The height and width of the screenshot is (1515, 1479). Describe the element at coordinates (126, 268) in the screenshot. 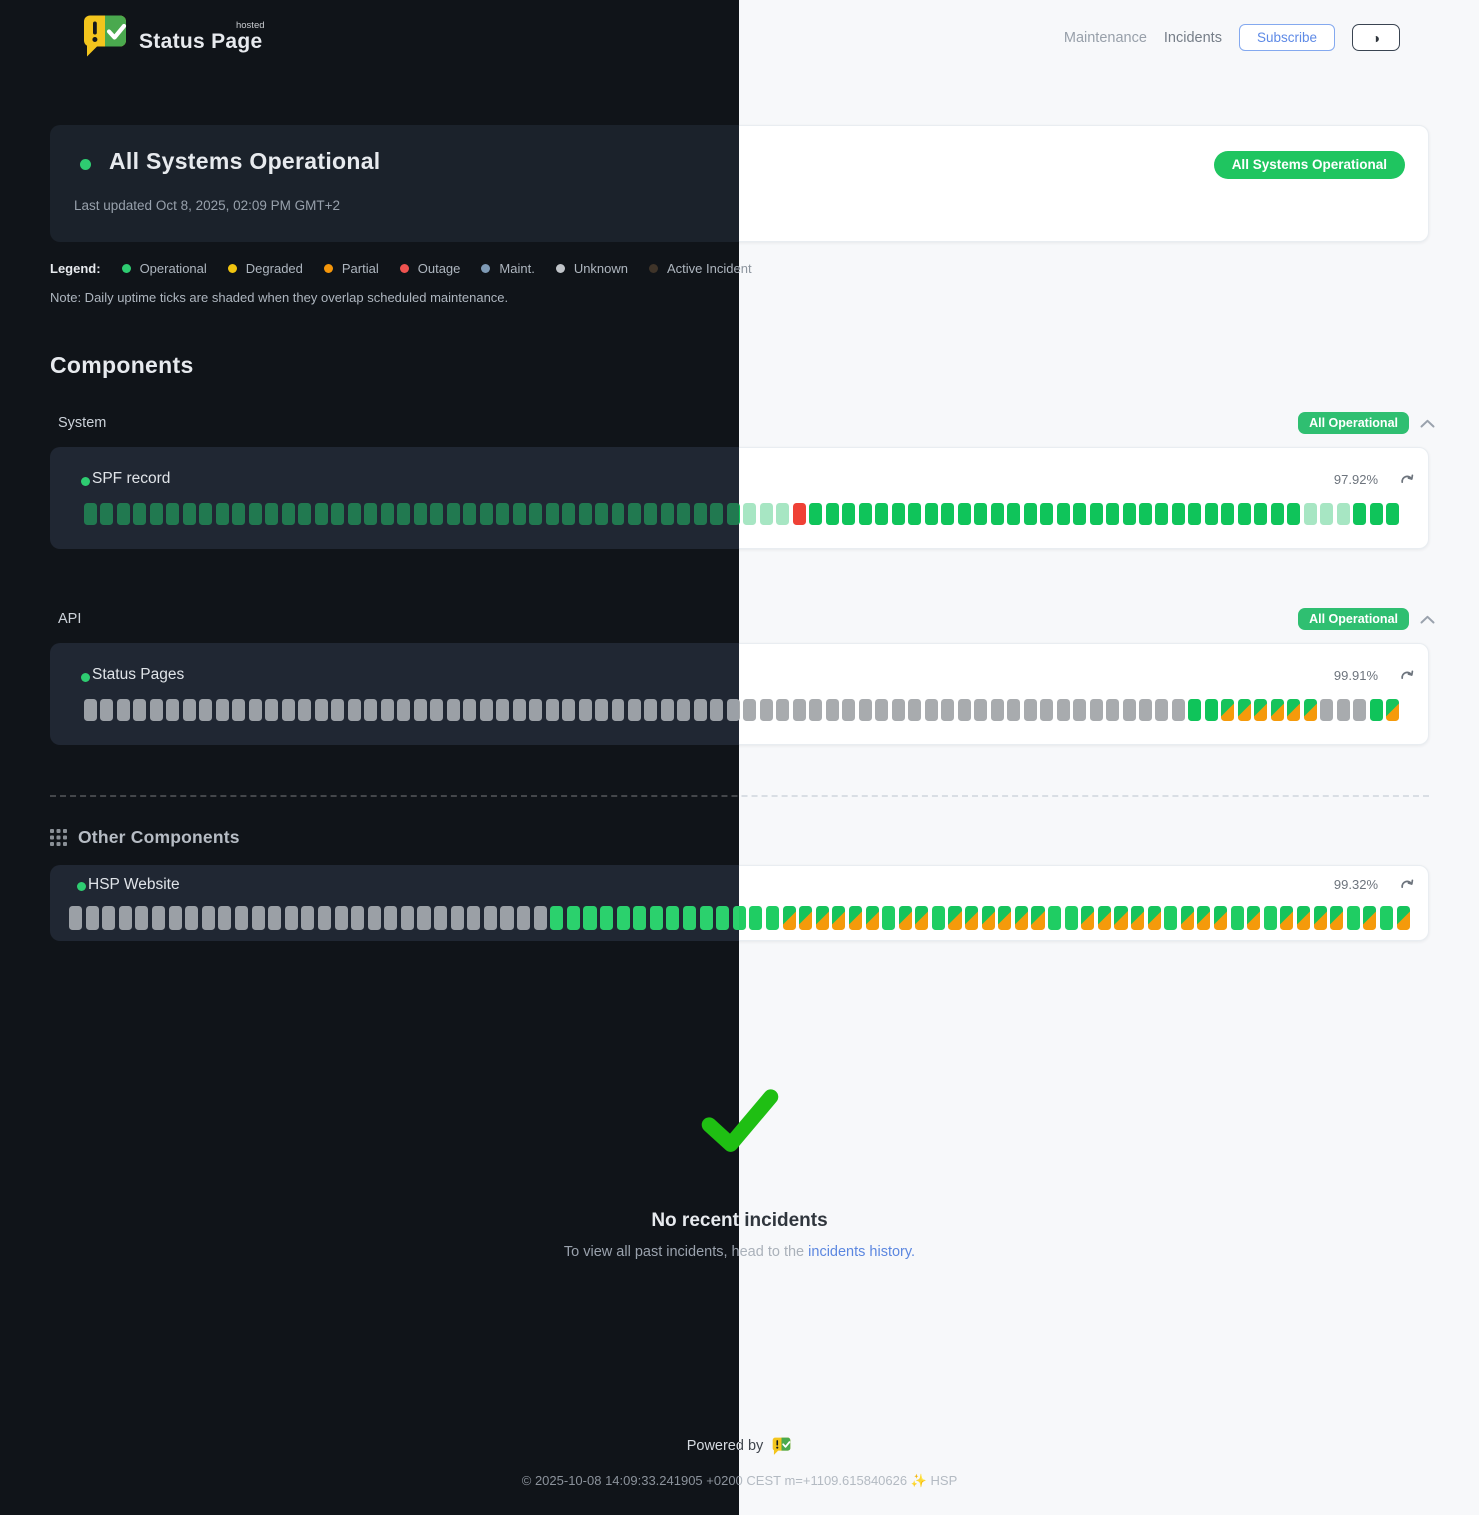

I see `operational-dot-icon` at that location.